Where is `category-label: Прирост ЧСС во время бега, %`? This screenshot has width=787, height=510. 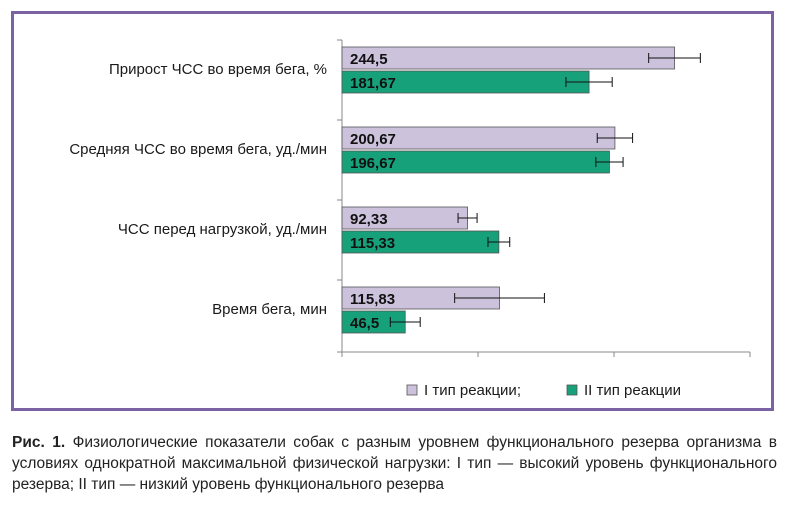
category-label: Прирост ЧСС во время бега, % is located at coordinates (218, 69).